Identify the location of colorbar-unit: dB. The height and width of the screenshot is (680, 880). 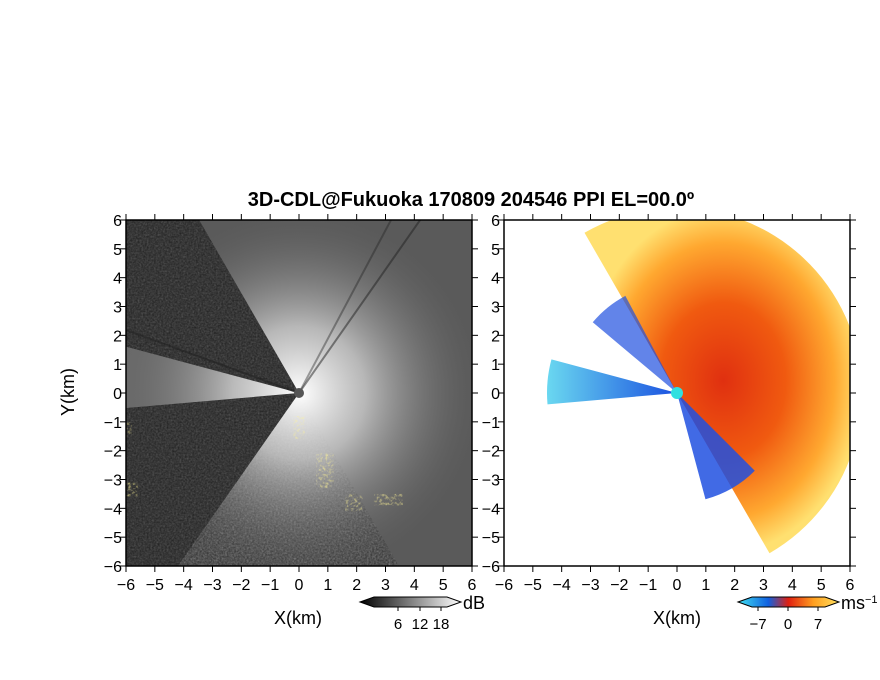
(474, 603).